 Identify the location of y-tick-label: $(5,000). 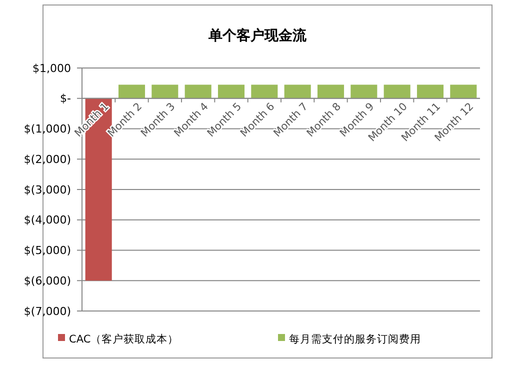
(47, 251).